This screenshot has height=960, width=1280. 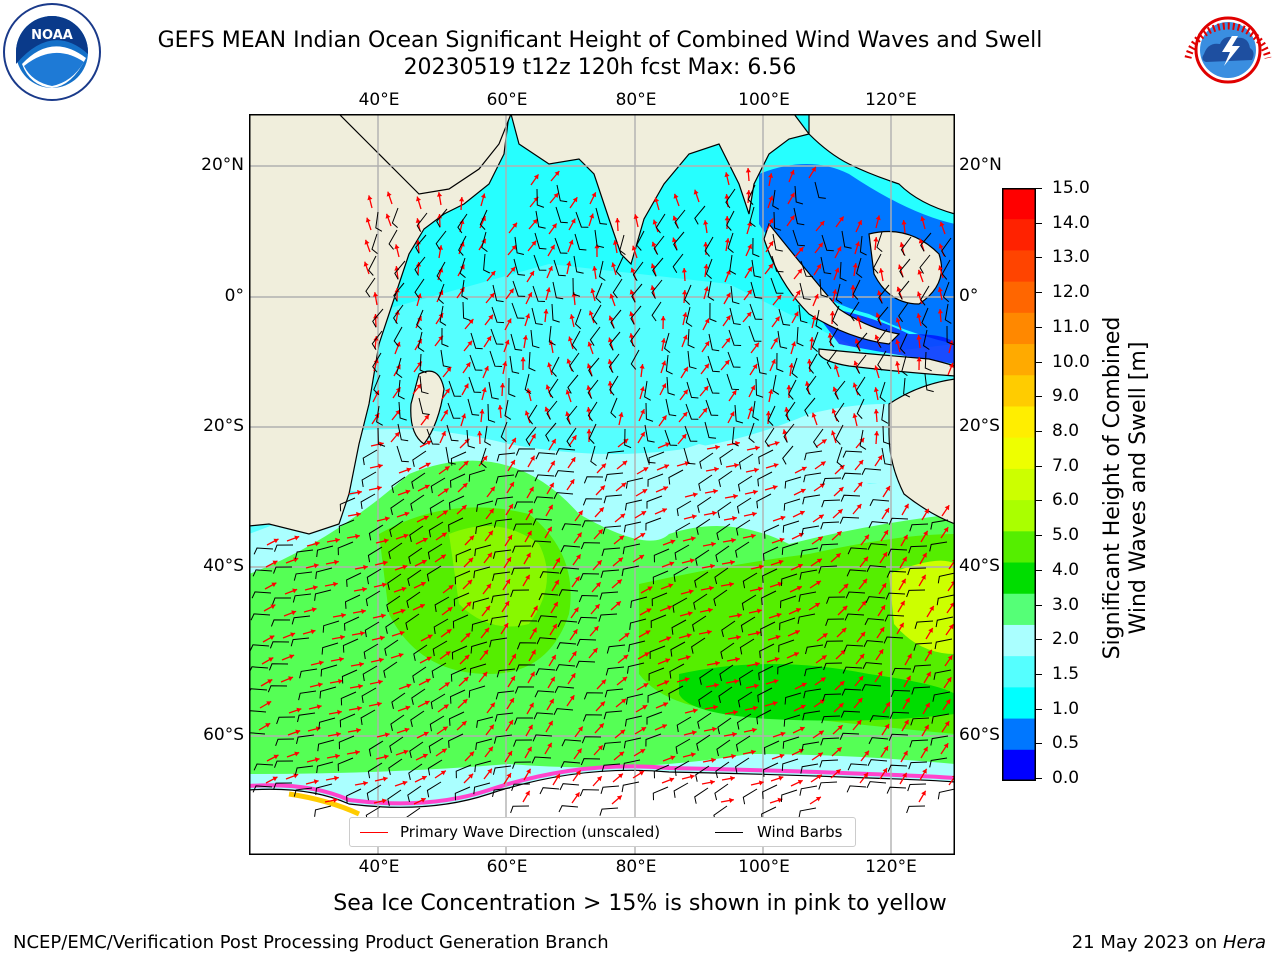 What do you see at coordinates (507, 100) in the screenshot?
I see `lon-tick-top: 60°E` at bounding box center [507, 100].